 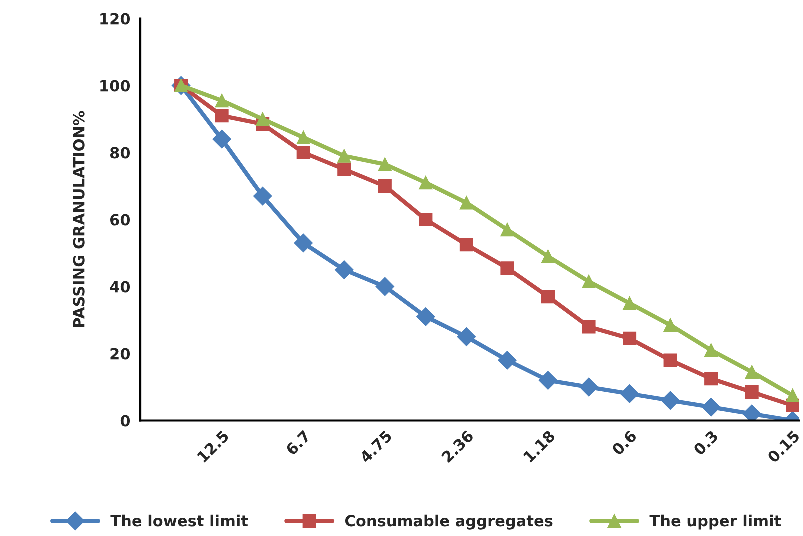 I want to click on y-axis-title: PASSING GRANULATION%, so click(x=79, y=219).